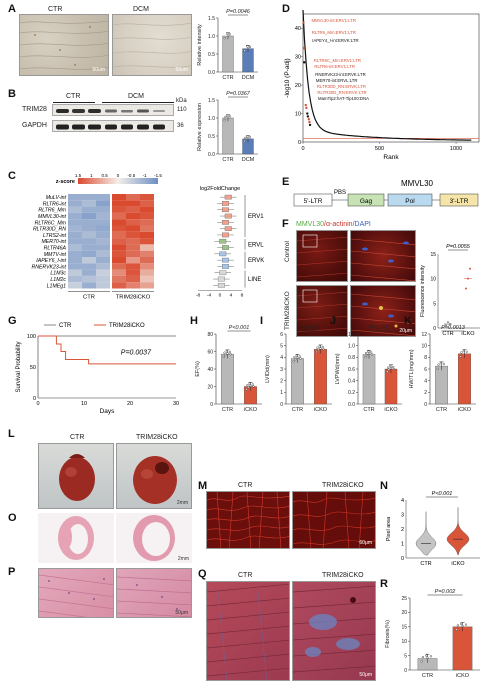 The image size is (487, 696). I want to click on heatmap-row-label: MMVL30-int, so click(52, 217).